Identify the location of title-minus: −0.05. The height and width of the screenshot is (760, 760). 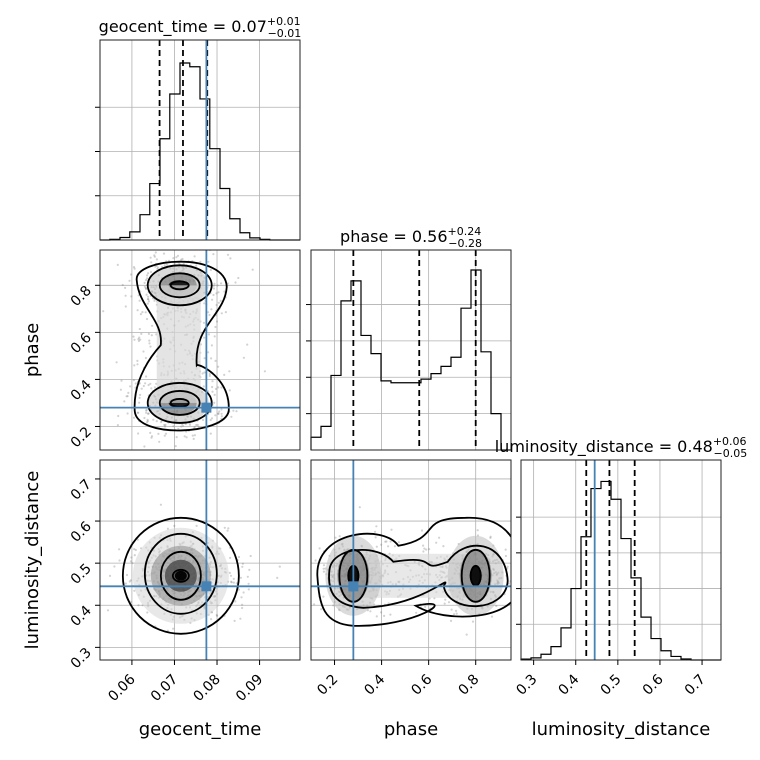
(731, 453).